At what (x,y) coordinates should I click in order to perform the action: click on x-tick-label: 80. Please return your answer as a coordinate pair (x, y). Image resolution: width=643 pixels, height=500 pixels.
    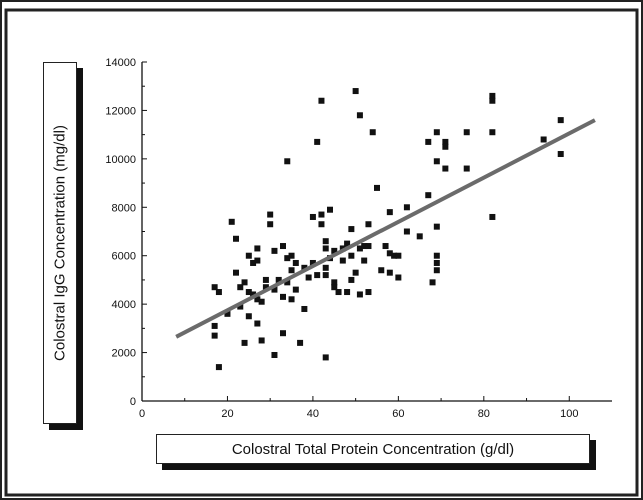
    Looking at the image, I should click on (484, 414).